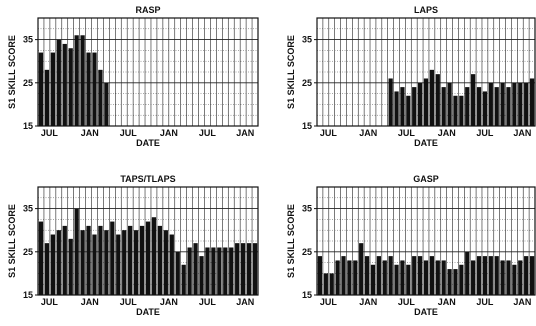  I want to click on plot-frame, so click(426, 241).